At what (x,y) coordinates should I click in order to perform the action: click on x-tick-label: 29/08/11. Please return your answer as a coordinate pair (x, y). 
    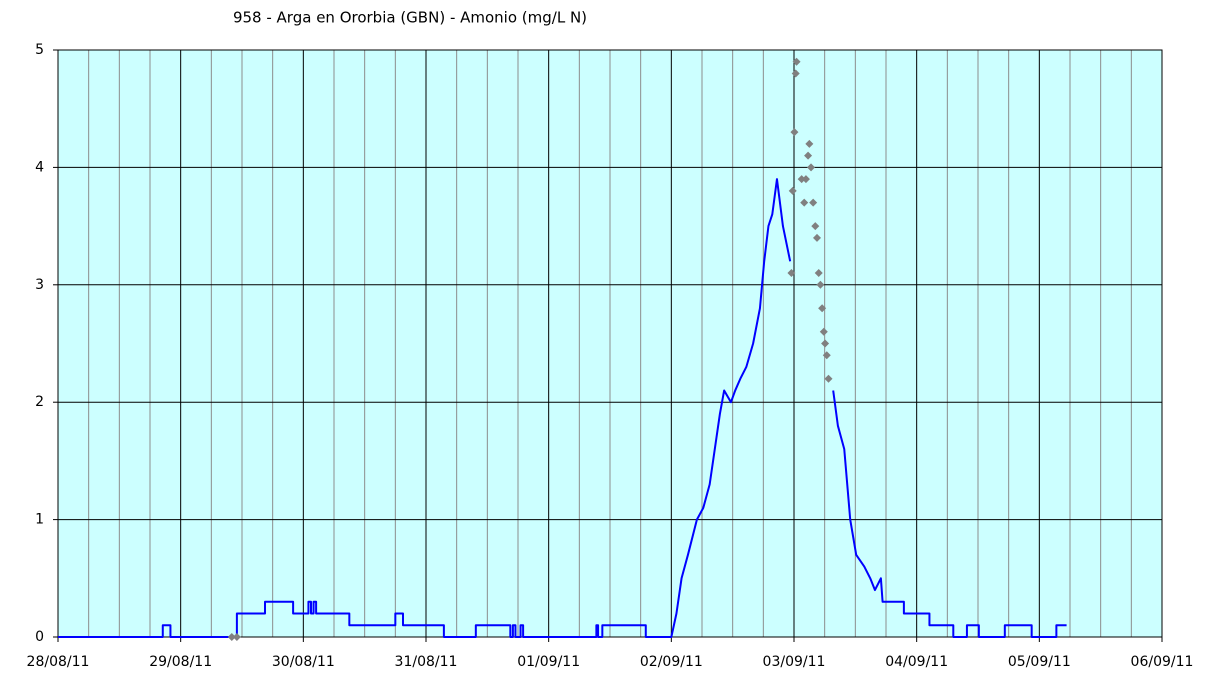
    Looking at the image, I should click on (180, 662).